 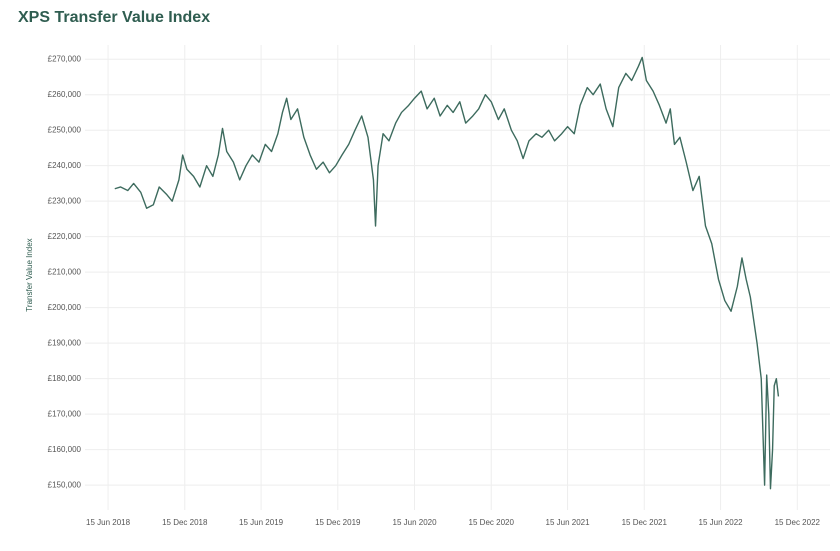 What do you see at coordinates (65, 236) in the screenshot?
I see `y-tick-label: £220,000` at bounding box center [65, 236].